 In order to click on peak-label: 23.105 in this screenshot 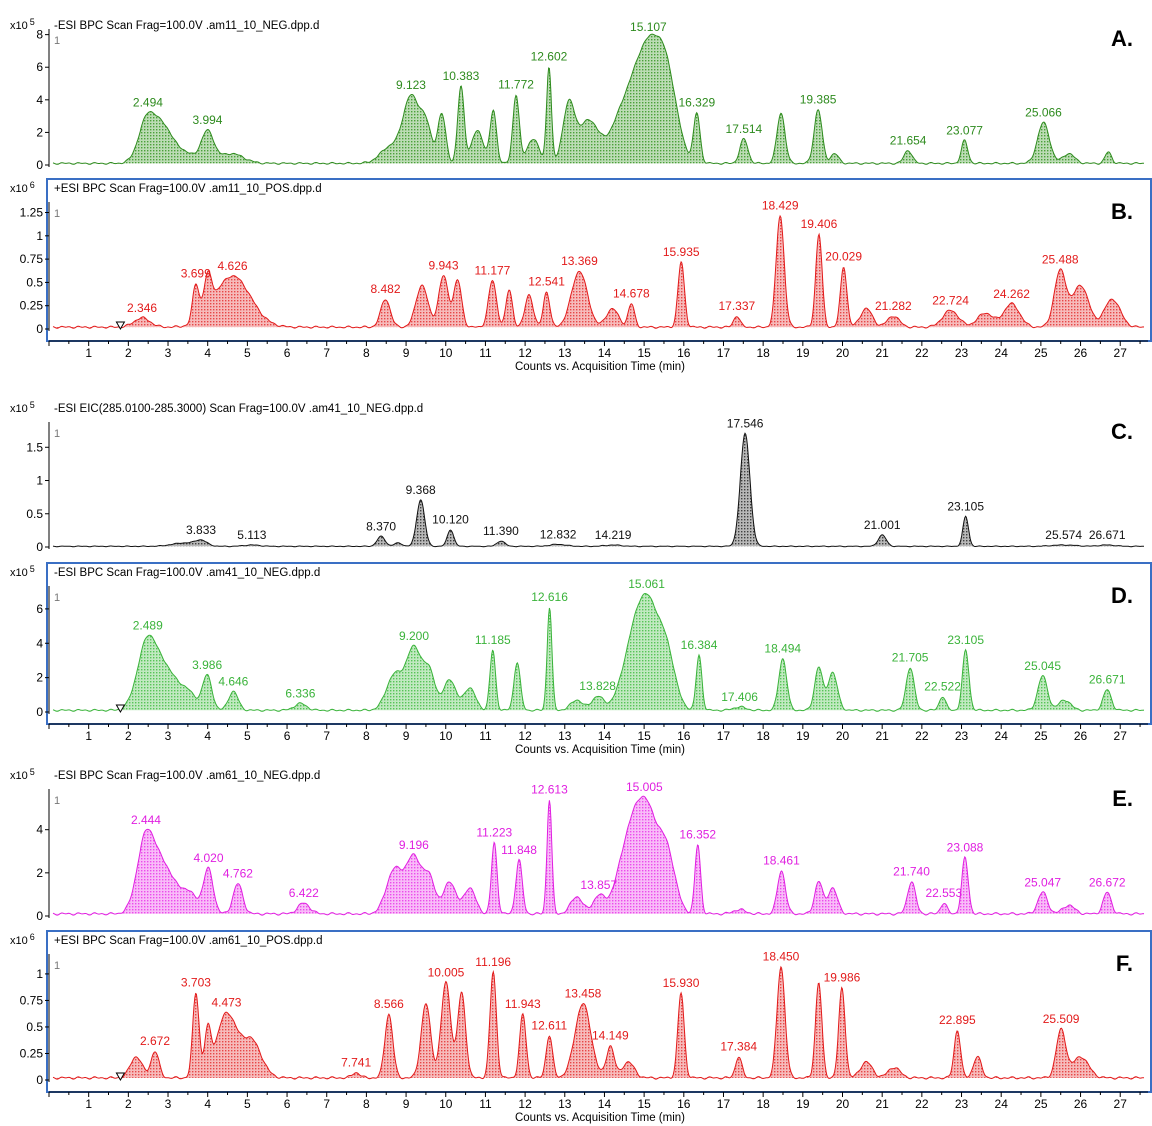, I will do `click(965, 506)`.